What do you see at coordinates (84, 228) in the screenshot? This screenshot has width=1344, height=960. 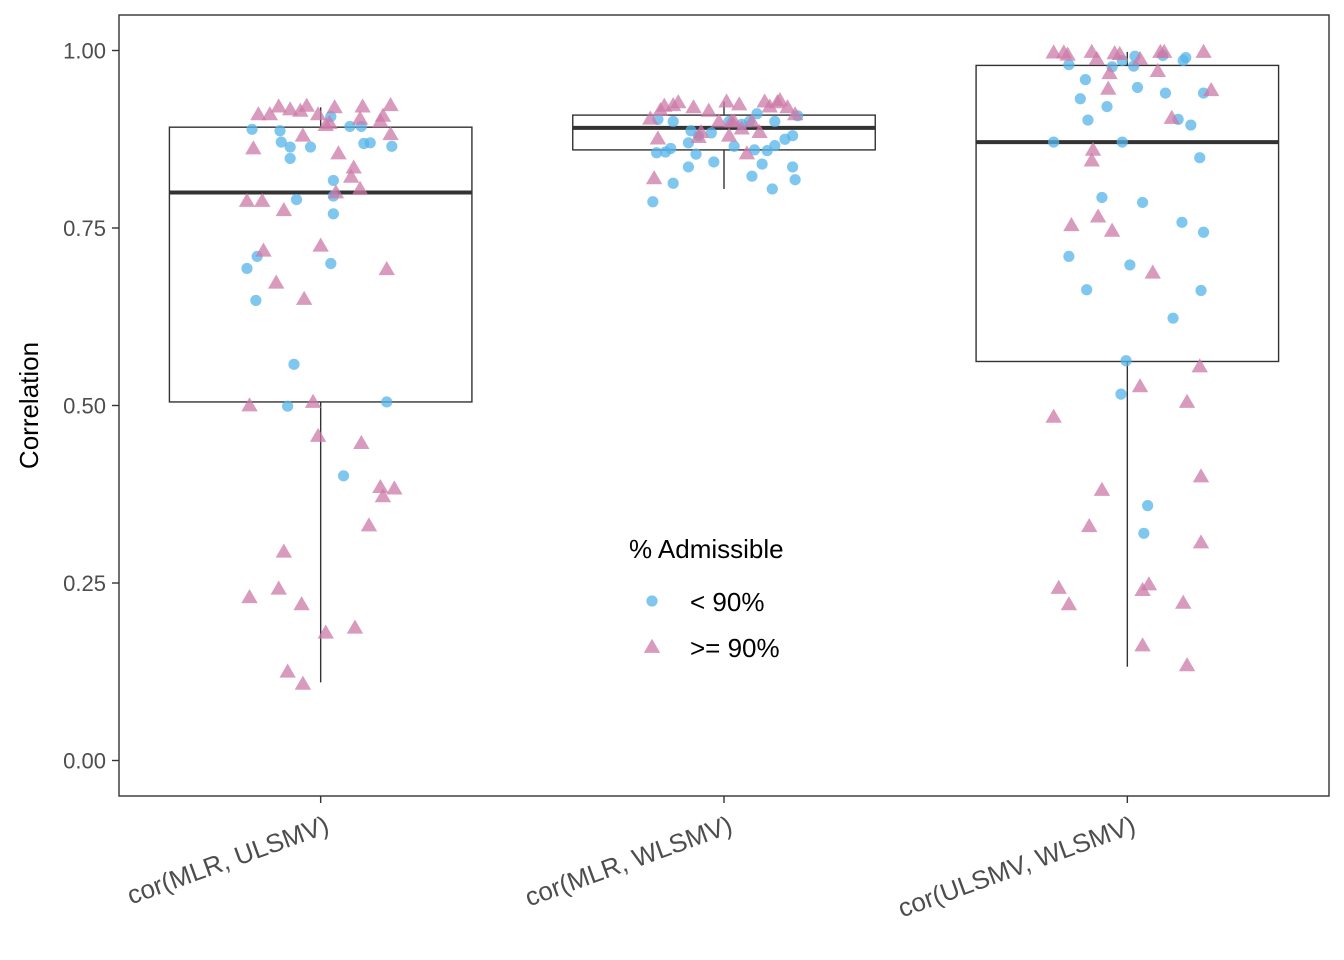 I see `y-tick-label: 0.75` at bounding box center [84, 228].